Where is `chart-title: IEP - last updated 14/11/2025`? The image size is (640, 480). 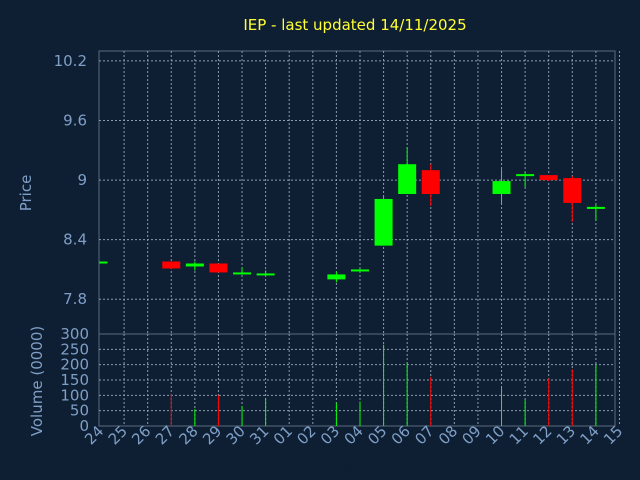 chart-title: IEP - last updated 14/11/2025 is located at coordinates (354, 25).